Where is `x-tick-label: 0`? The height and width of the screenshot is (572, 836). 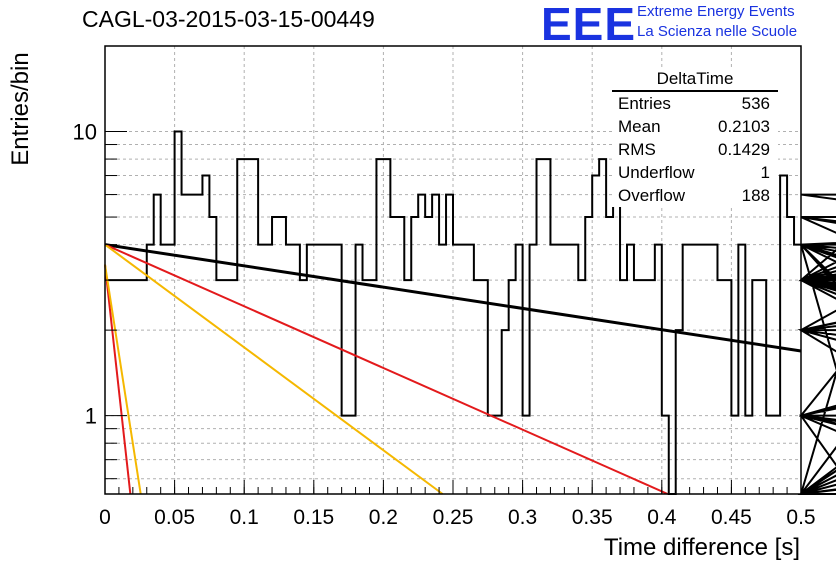 x-tick-label: 0 is located at coordinates (105, 517).